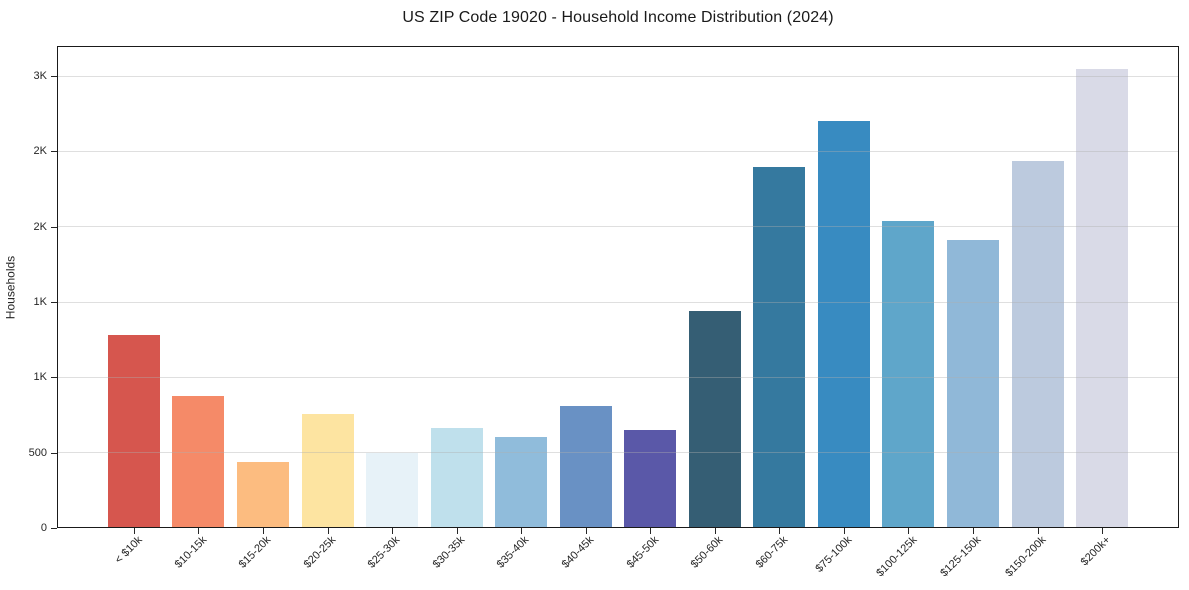 The image size is (1189, 590). Describe the element at coordinates (37, 452) in the screenshot. I see `y-tick-label: 500` at that location.